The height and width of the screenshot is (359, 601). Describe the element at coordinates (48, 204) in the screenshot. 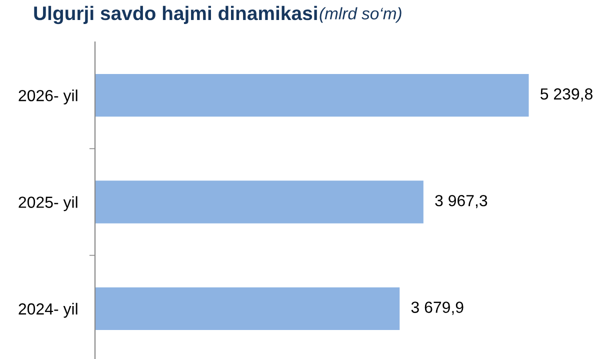

I see `y-tick-label: 2025- yil` at that location.